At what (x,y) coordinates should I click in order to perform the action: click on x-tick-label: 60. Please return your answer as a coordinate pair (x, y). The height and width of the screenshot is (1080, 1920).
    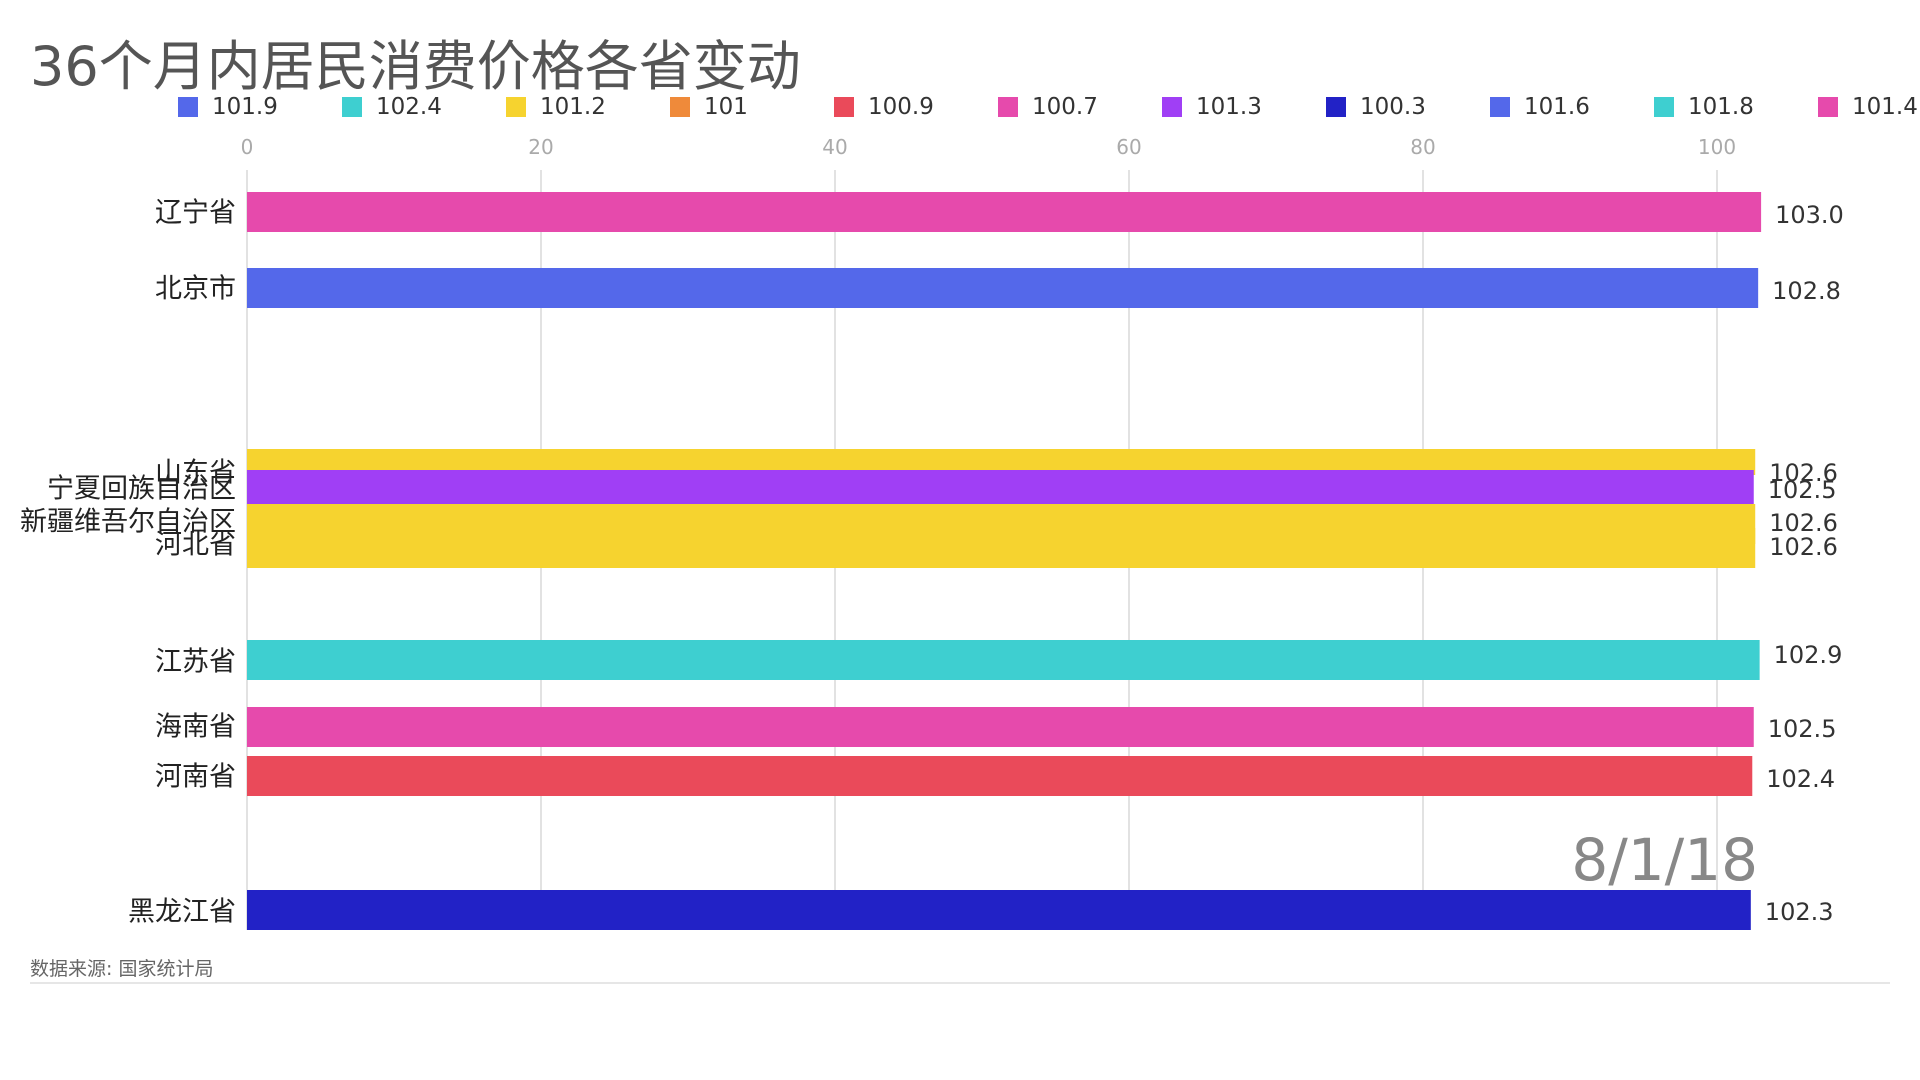
    Looking at the image, I should click on (1128, 147).